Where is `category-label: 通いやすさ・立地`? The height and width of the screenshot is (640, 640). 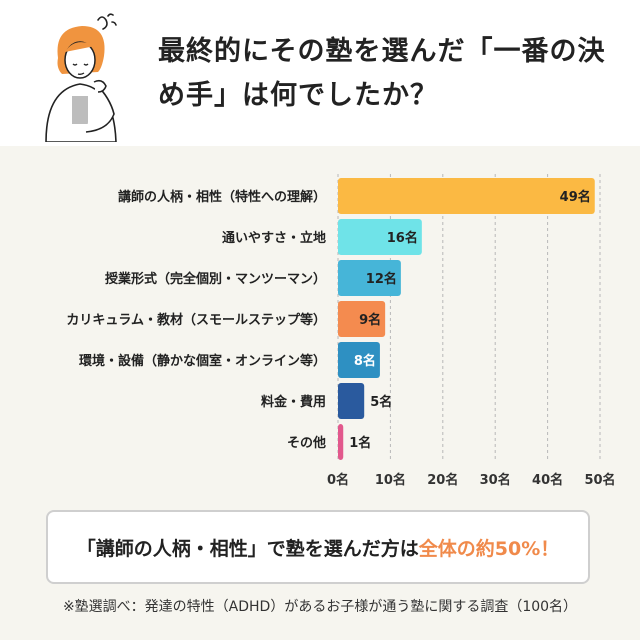
category-label: 通いやすさ・立地 is located at coordinates (274, 238).